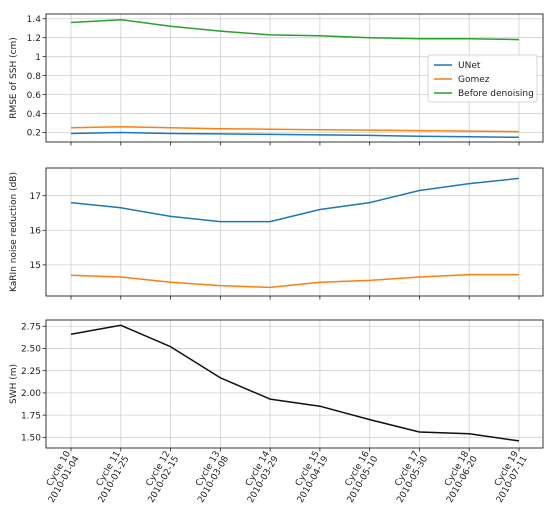 This screenshot has height=518, width=550. Describe the element at coordinates (31, 394) in the screenshot. I see `y-tick-label: 2.00` at that location.